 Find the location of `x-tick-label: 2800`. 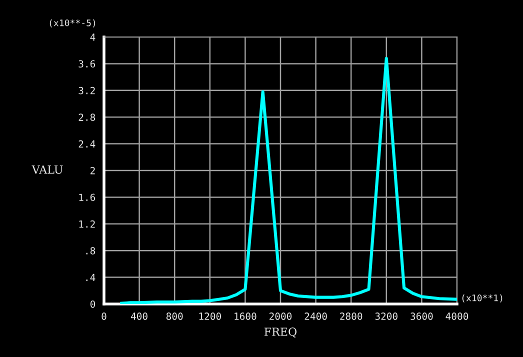

x-tick-label: 2800 is located at coordinates (351, 316).